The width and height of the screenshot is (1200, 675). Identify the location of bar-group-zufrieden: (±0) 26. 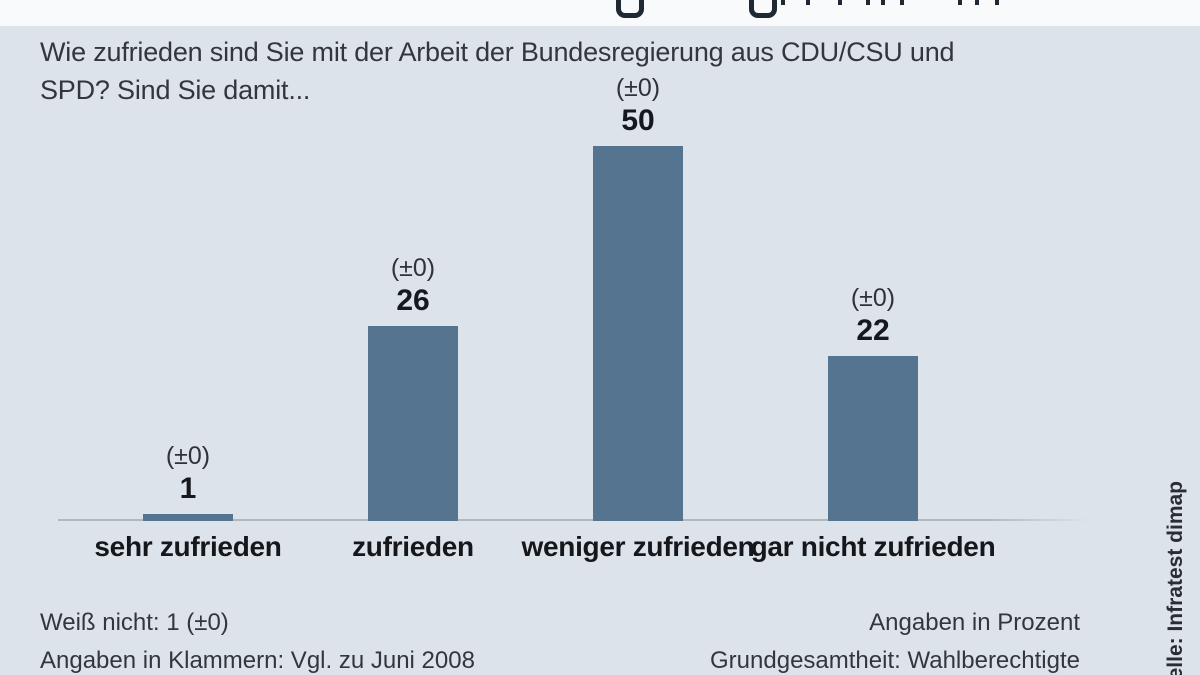
(413, 387).